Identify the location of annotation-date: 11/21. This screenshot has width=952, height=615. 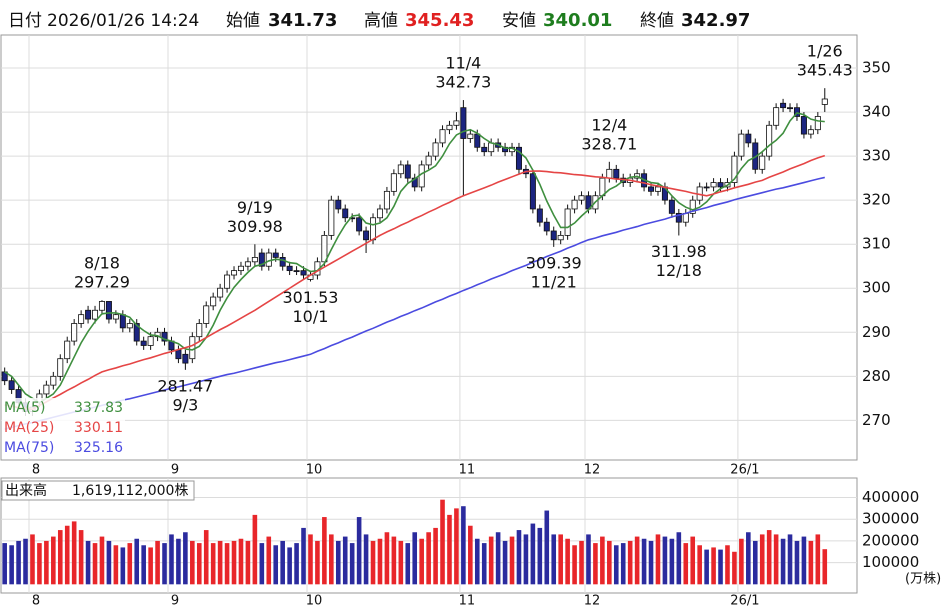
(554, 281).